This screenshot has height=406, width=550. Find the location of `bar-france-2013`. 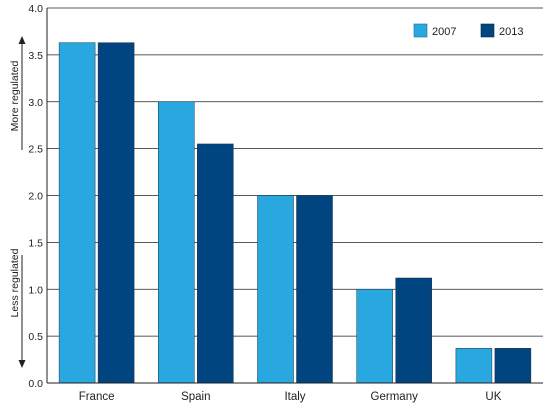

bar-france-2013 is located at coordinates (116, 213).